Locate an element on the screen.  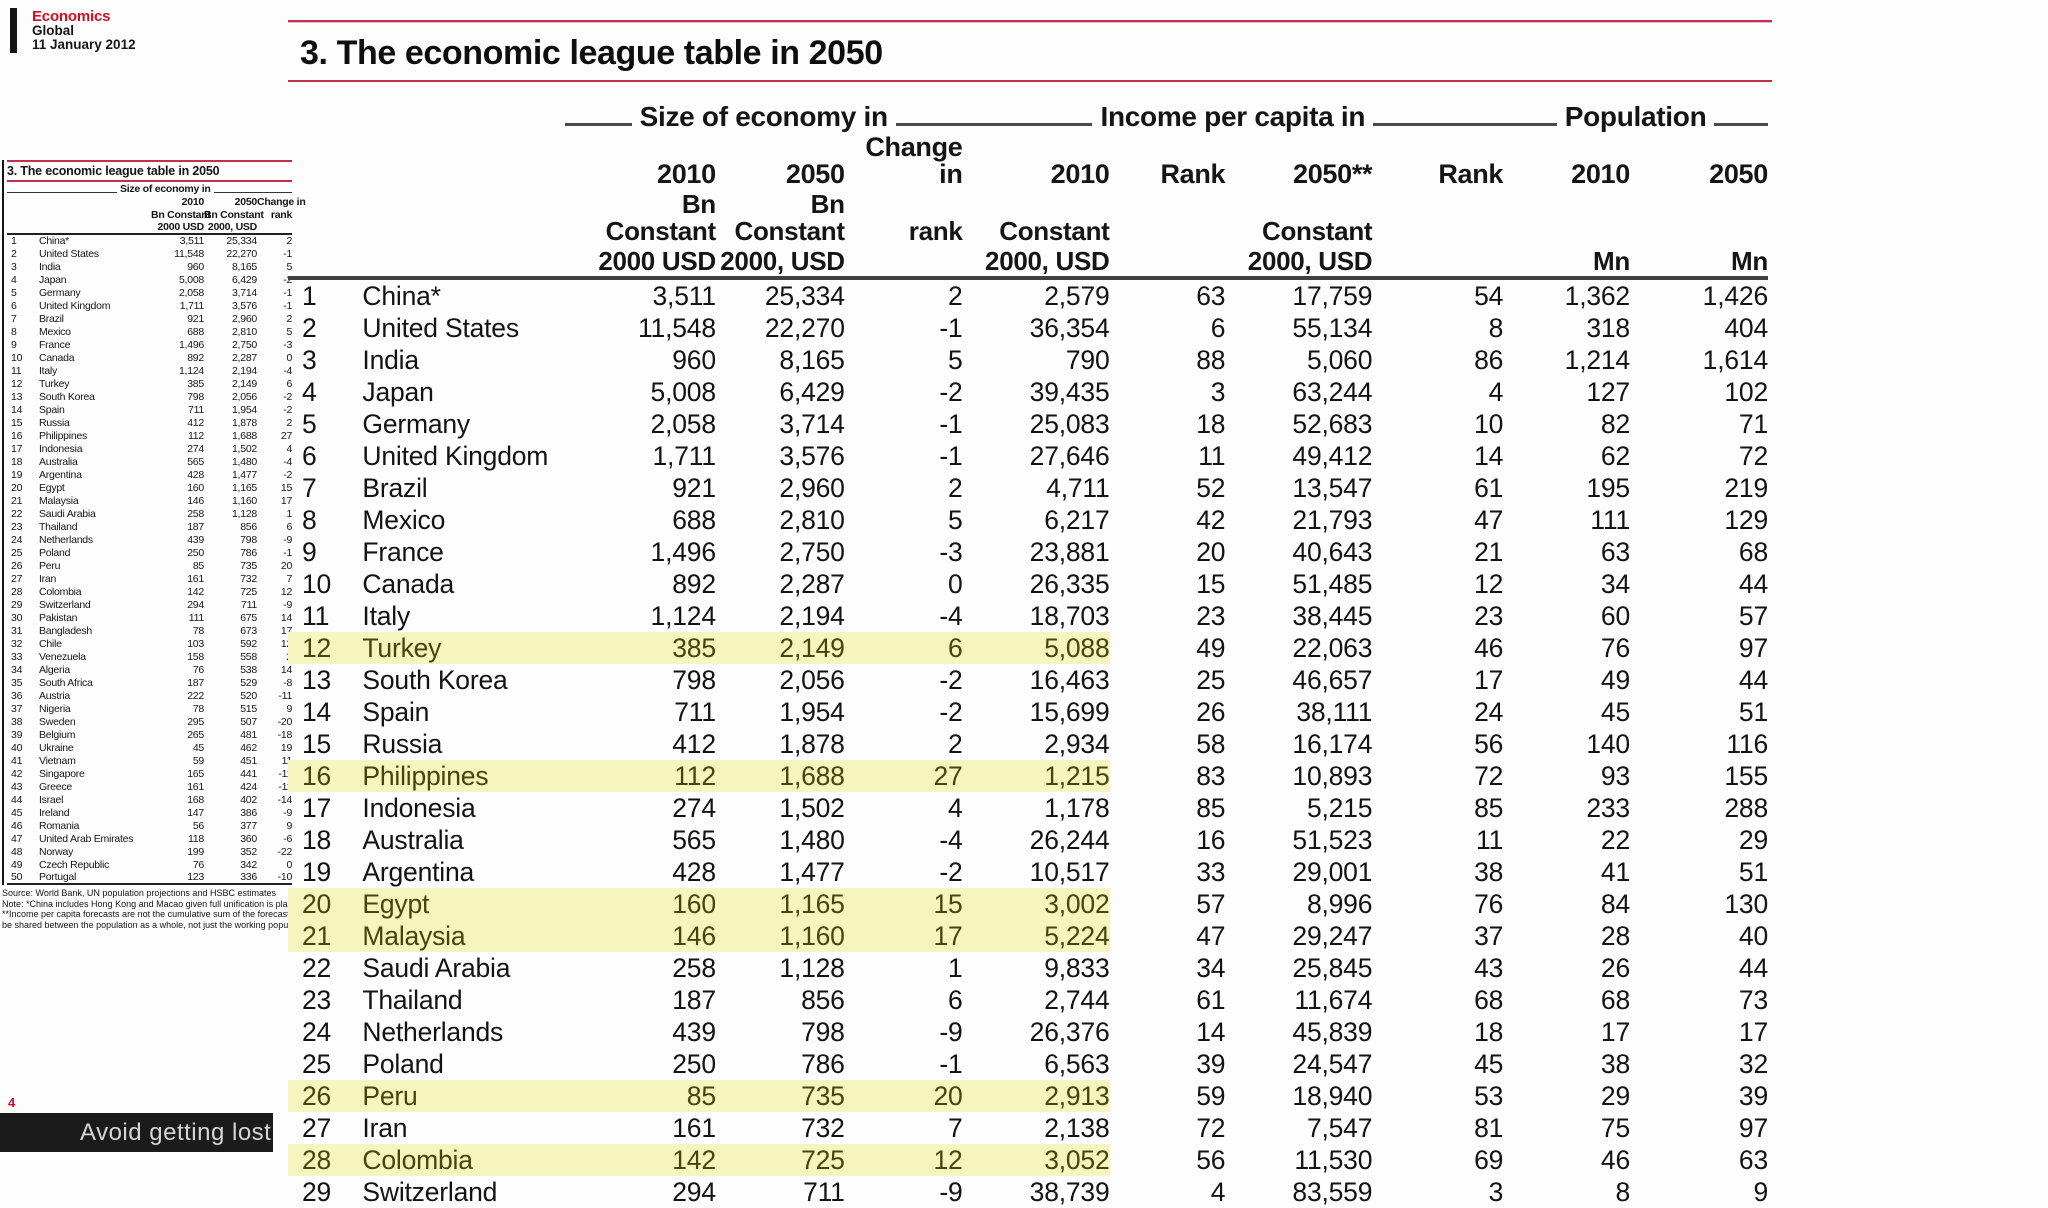
cell-country: Malaysia is located at coordinates (59, 500).